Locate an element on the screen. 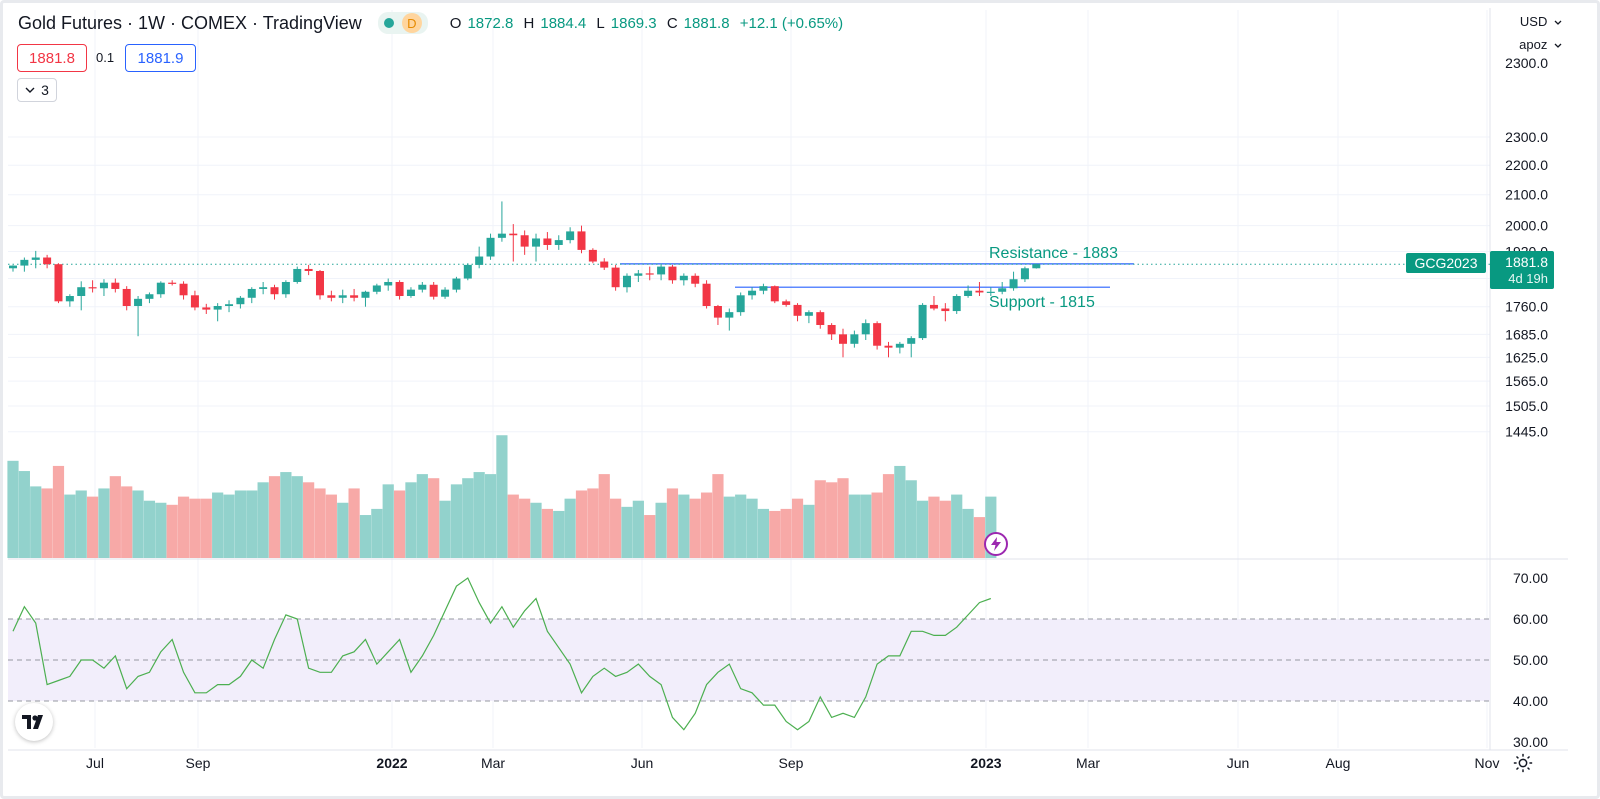 Image resolution: width=1600 pixels, height=799 pixels. gear-icon is located at coordinates (1523, 763).